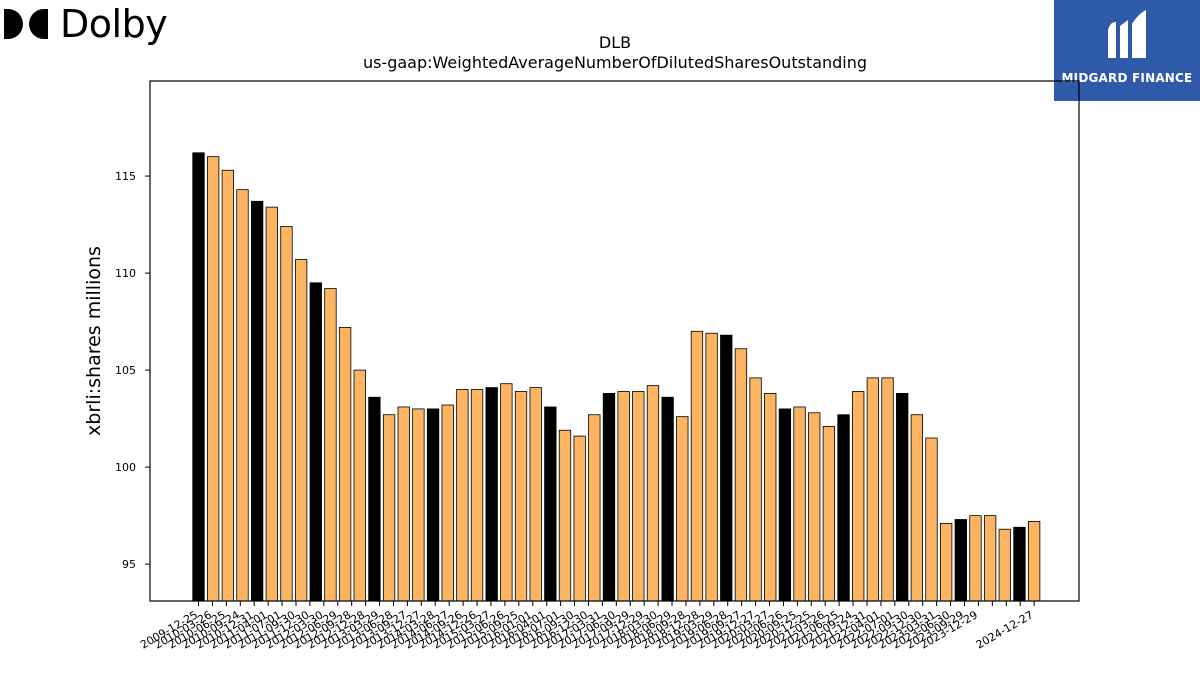 Image resolution: width=1200 pixels, height=675 pixels. I want to click on dolby-logo-text: Dolby, so click(114, 24).